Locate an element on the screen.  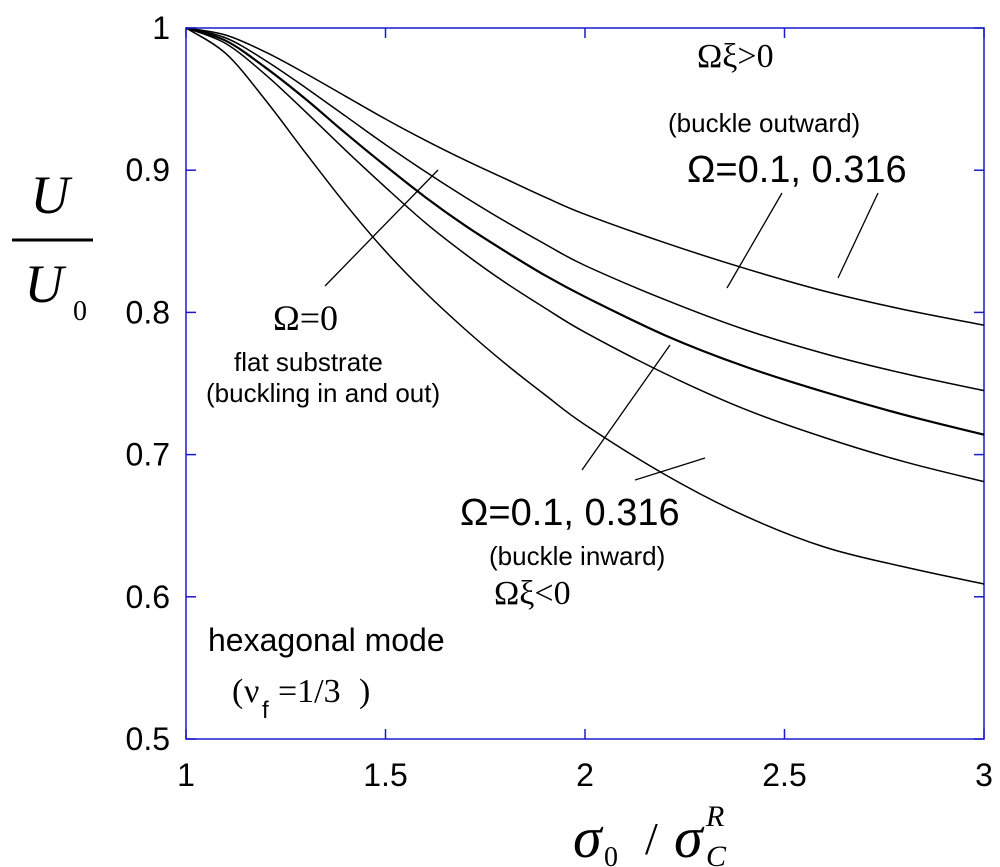
x-label-sup: R is located at coordinates (714, 816).